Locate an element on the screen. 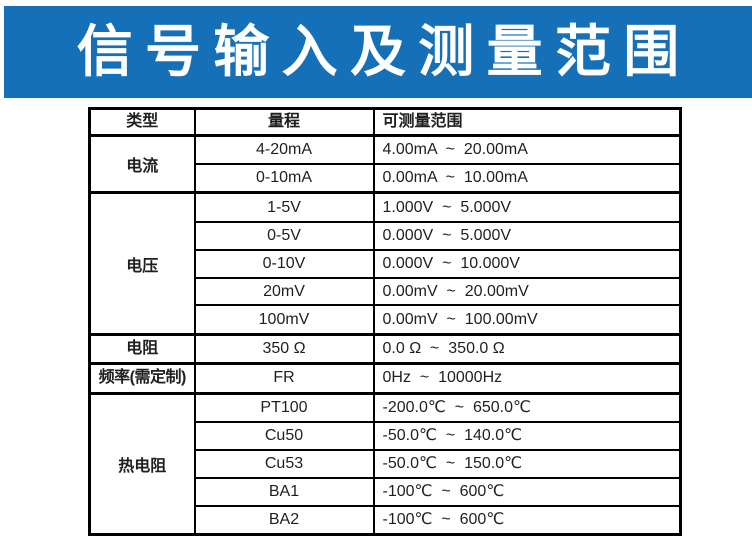 This screenshot has height=540, width=752. type-cell-frequency: 频率(需定制) is located at coordinates (142, 378).